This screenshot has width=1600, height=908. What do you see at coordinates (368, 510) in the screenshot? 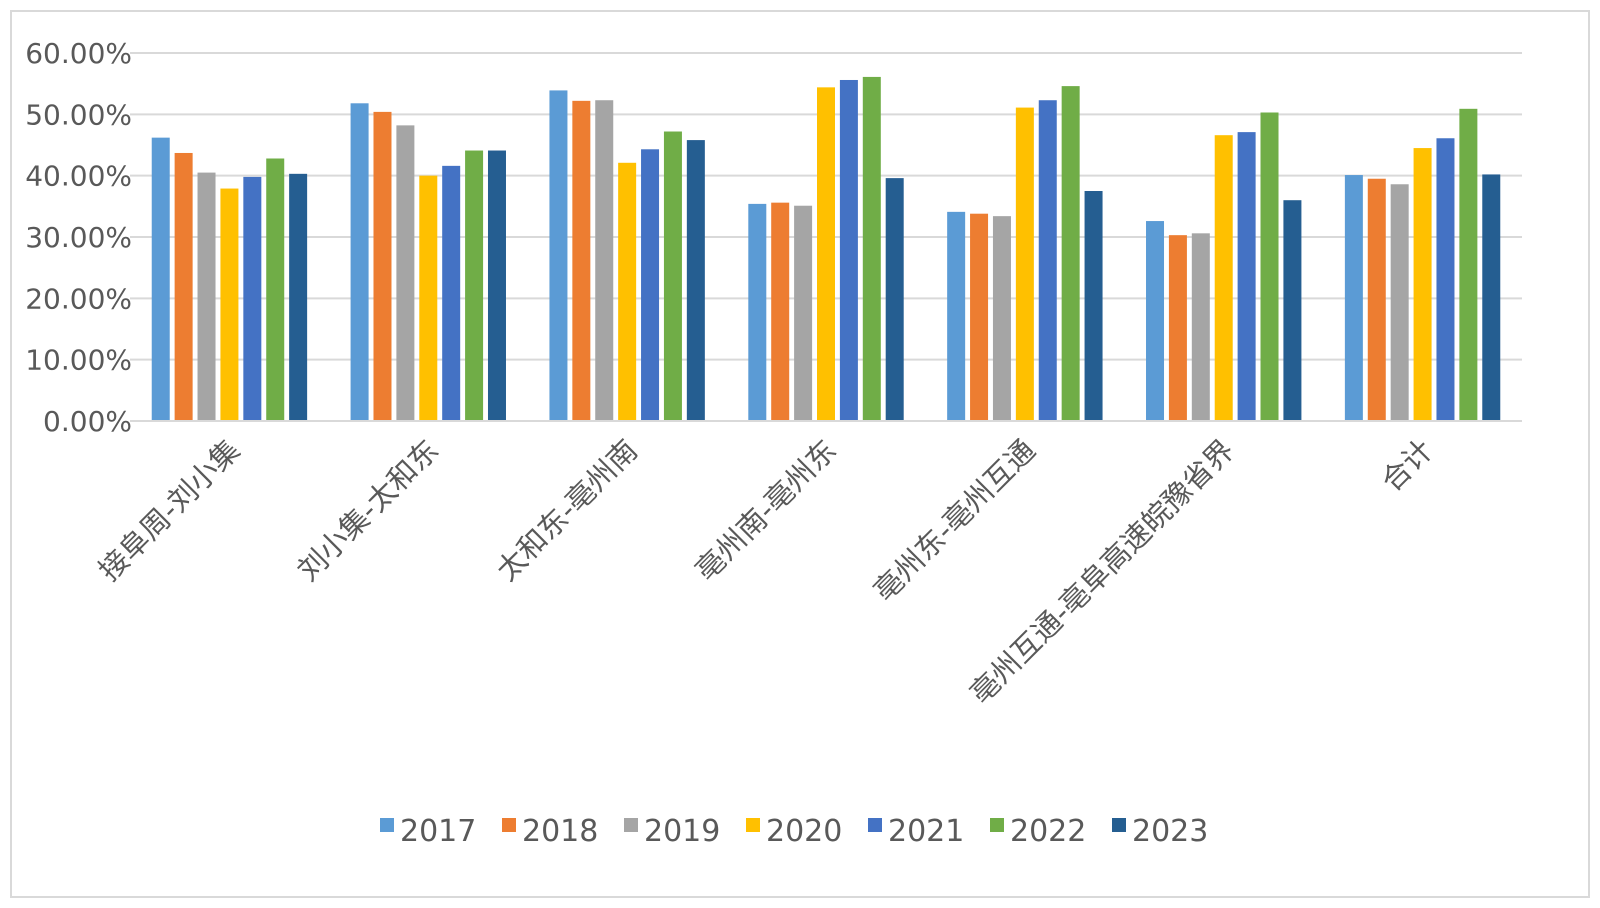
I see `x-category-label: 刘小集-太和东` at bounding box center [368, 510].